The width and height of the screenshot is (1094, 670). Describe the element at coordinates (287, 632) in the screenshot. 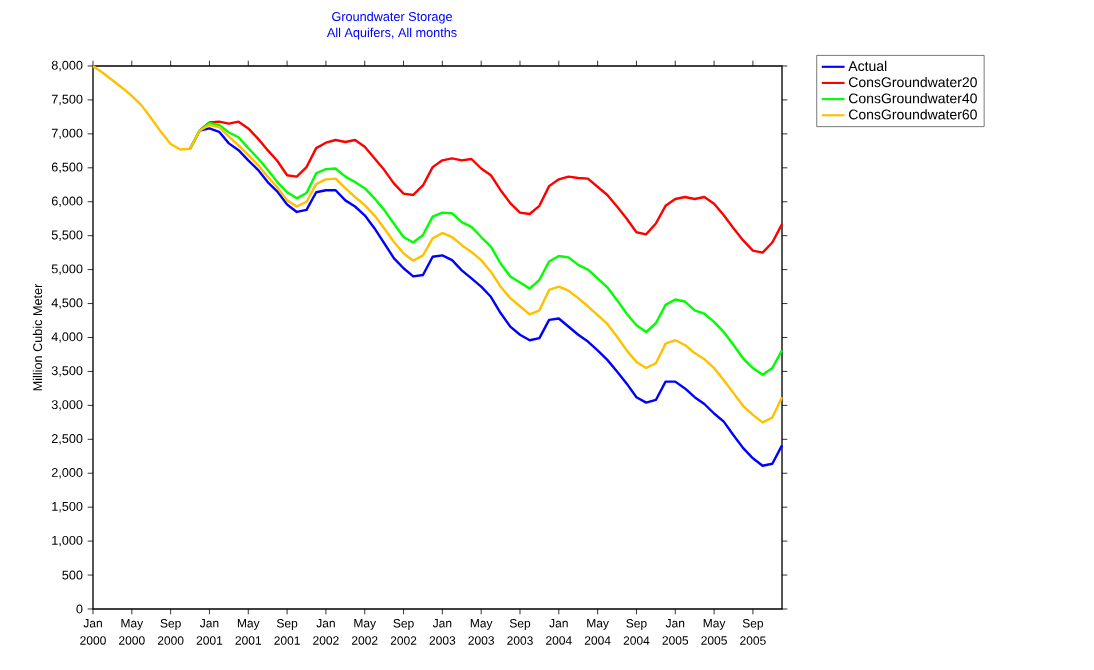

I see `x-tick-label: Sep 2001` at that location.